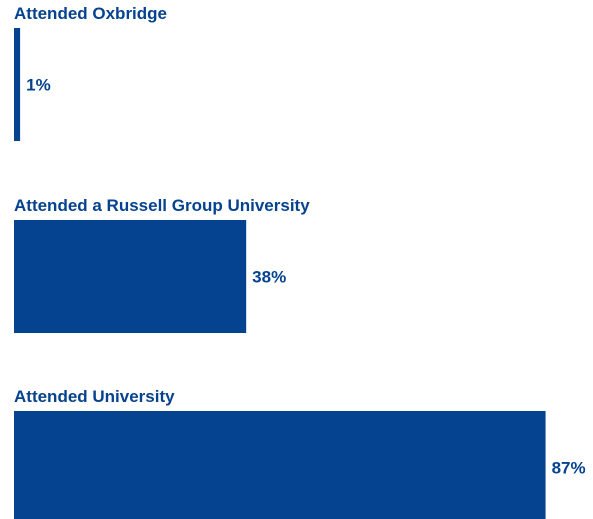 This screenshot has height=519, width=593. Describe the element at coordinates (94, 396) in the screenshot. I see `category-label: Attended University` at that location.